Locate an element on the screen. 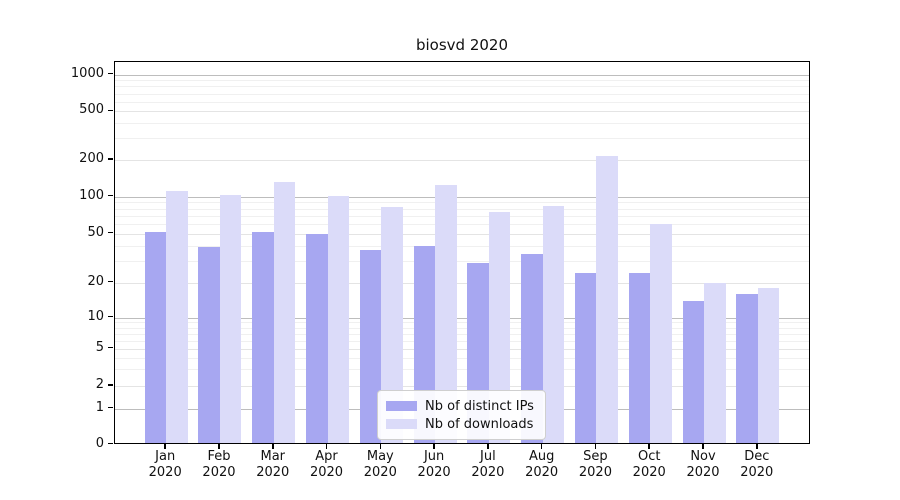  y-tick-label: 1 is located at coordinates (99, 407).